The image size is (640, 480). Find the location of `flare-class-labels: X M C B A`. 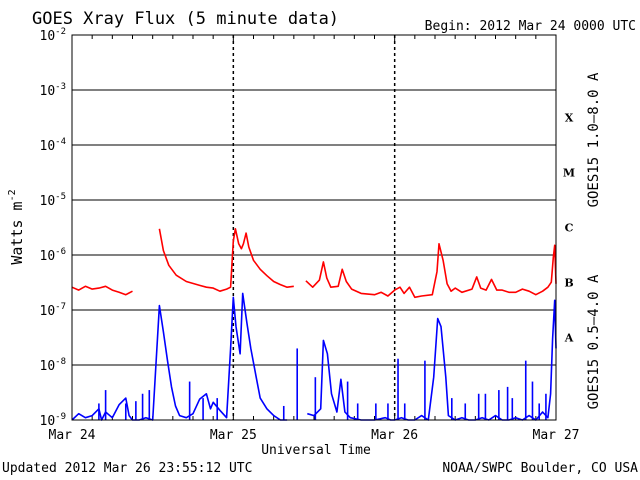

flare-class-labels: X M C B A is located at coordinates (569, 228).